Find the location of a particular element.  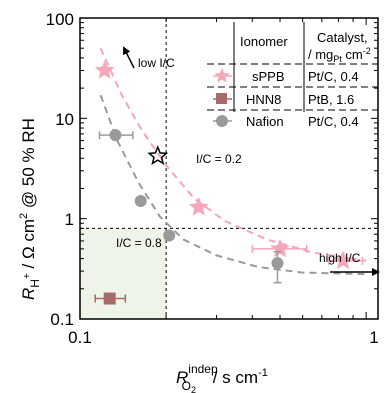

legend-catalyst-nafion: Pt/C, 0.4 is located at coordinates (333, 121).